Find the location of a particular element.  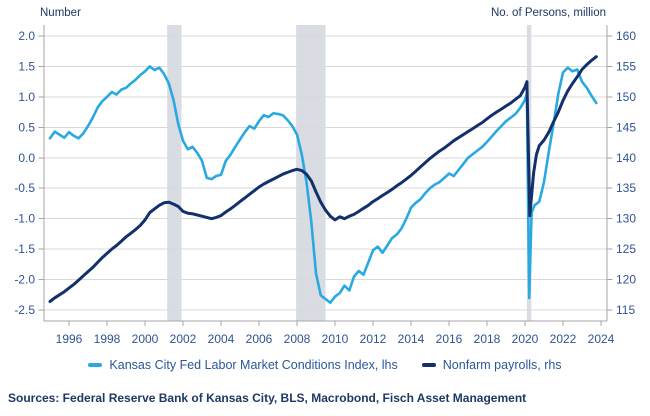

right-axis-tick-label: 155 is located at coordinates (626, 66).